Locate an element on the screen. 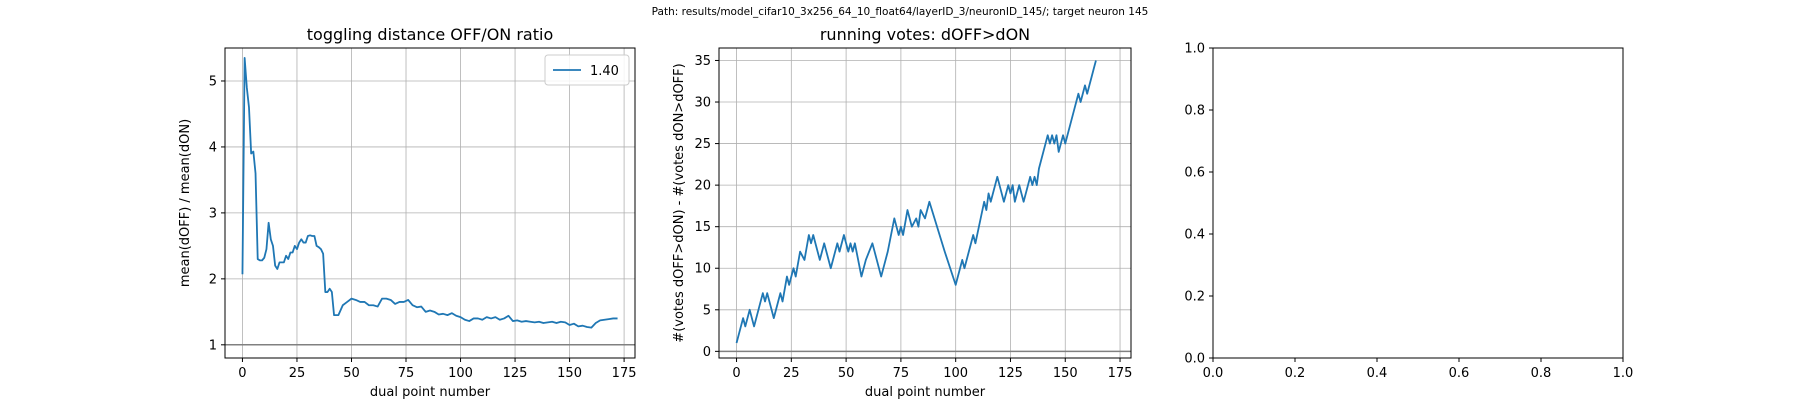  x-tick-label: 0.6 is located at coordinates (1459, 373).